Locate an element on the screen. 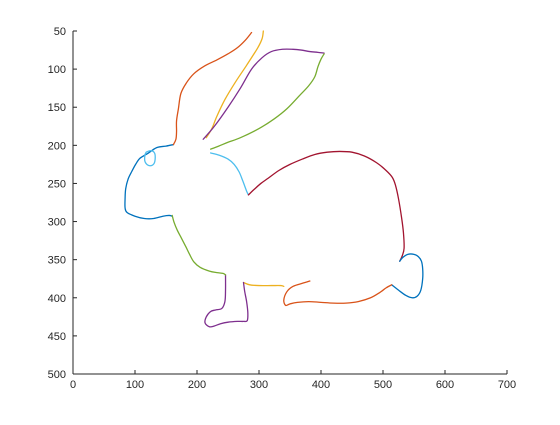 This screenshot has width=560, height=425. y-tick-label: 400 is located at coordinates (57, 299).